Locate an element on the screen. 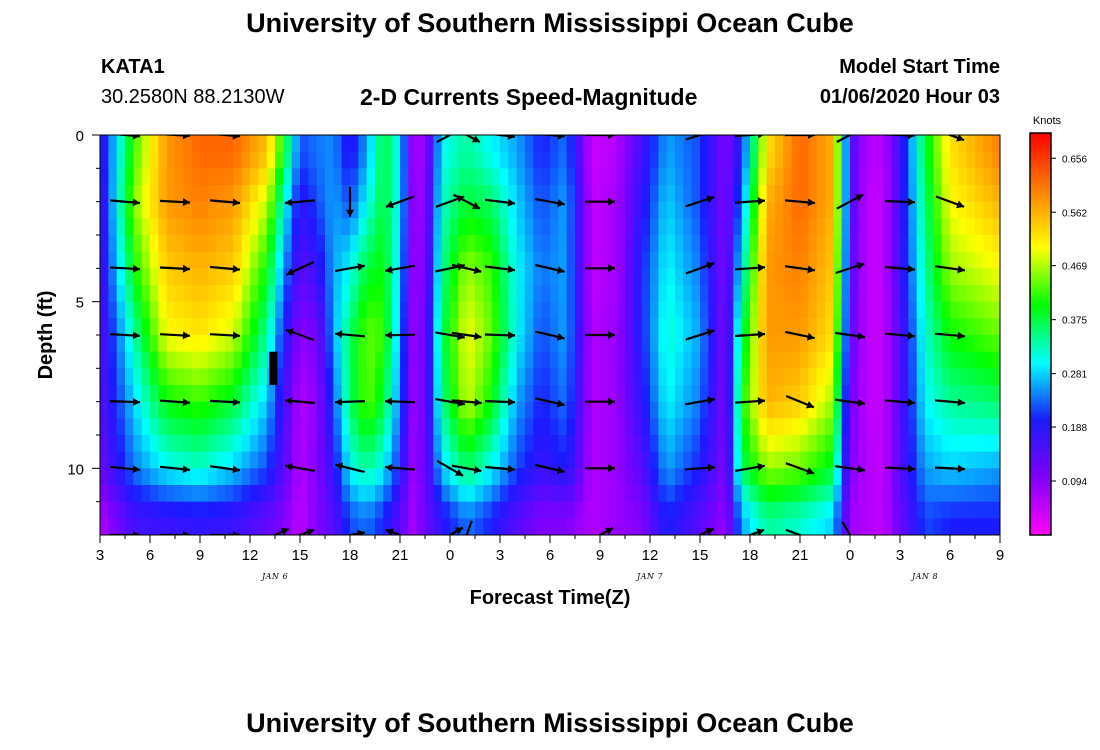 This screenshot has height=750, width=1100. y-tick-label: 5 is located at coordinates (80, 303).